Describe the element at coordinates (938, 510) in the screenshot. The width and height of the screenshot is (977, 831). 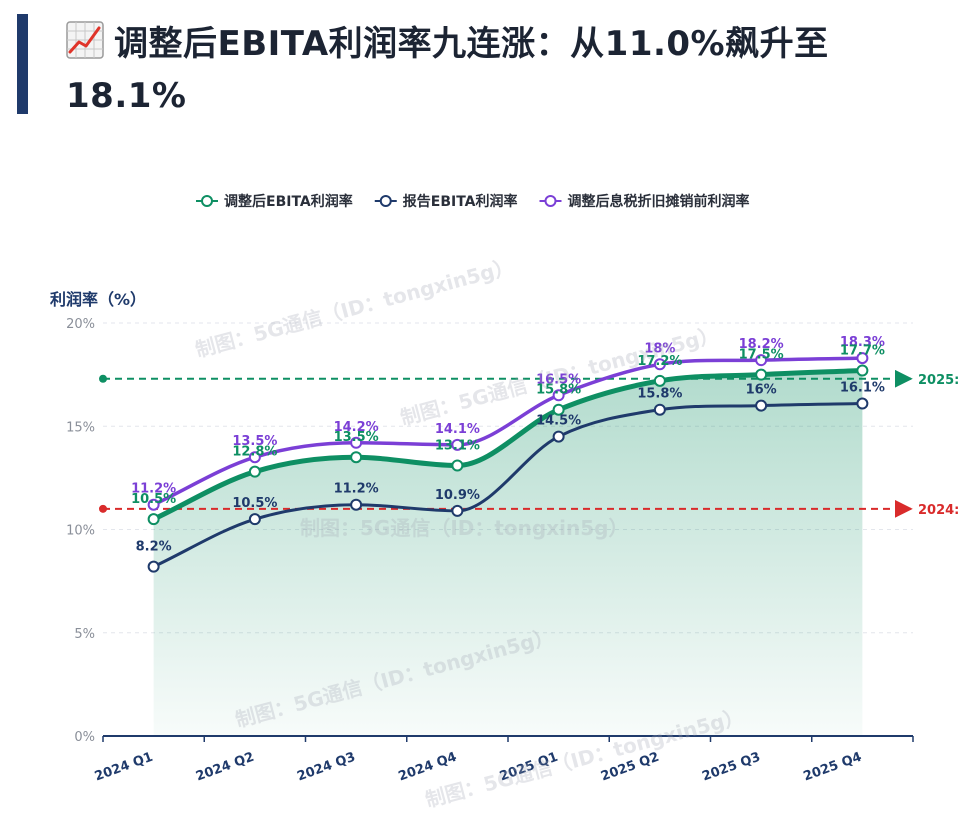
I see `reference-line-label: 2024:` at that location.